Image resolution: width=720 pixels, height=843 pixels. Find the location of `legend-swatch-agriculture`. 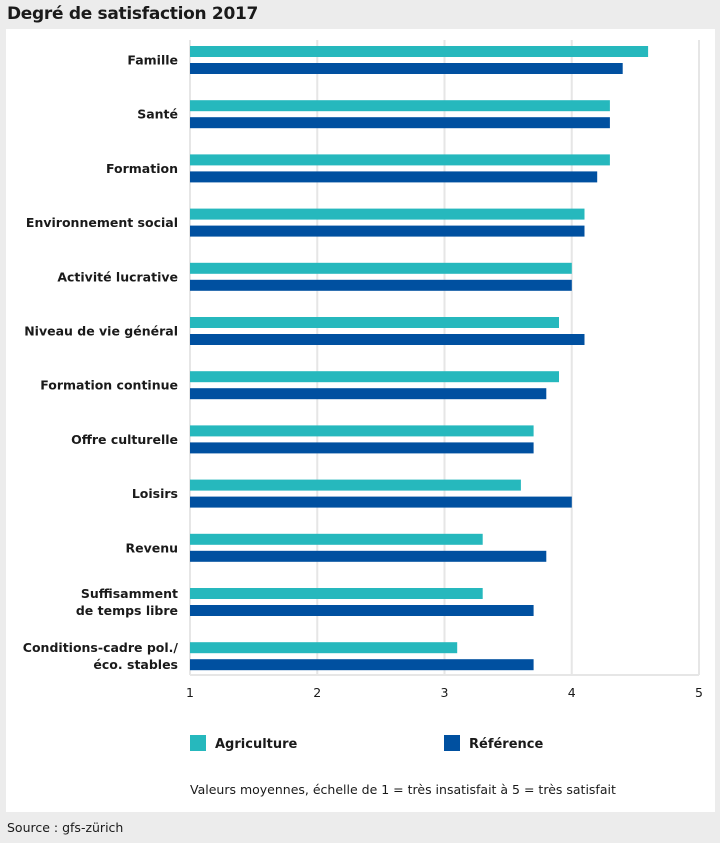

legend-swatch-agriculture is located at coordinates (198, 743).